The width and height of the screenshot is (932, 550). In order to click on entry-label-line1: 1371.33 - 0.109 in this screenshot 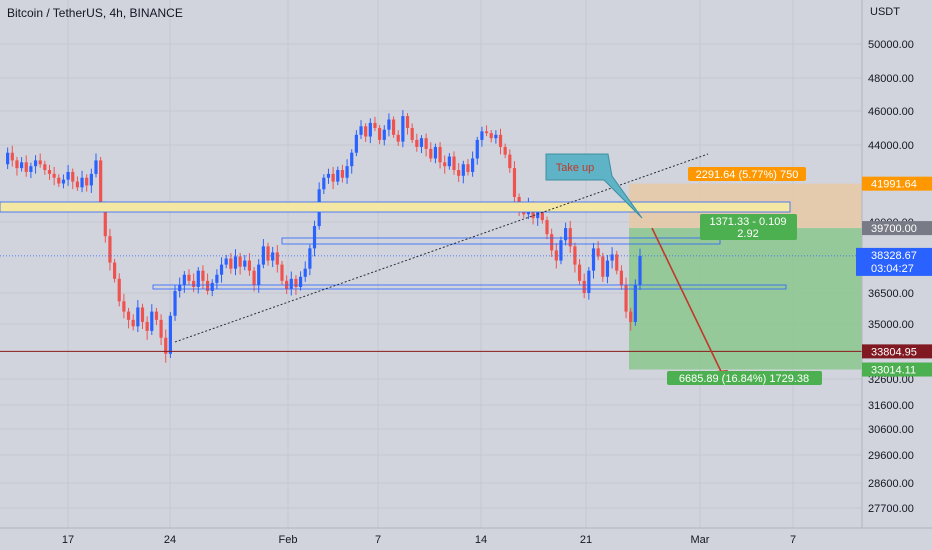, I will do `click(747, 222)`.